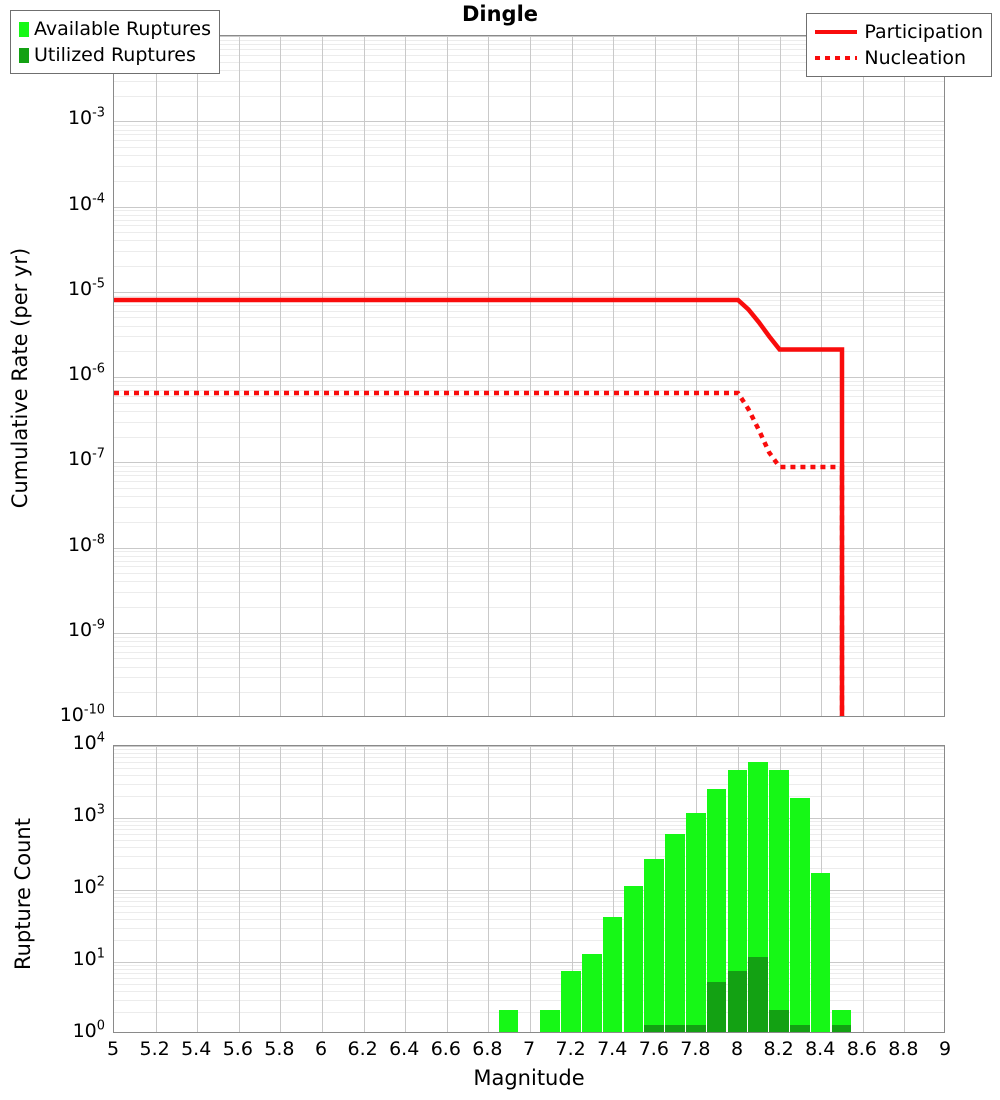 This screenshot has height=1100, width=1000. What do you see at coordinates (237, 1049) in the screenshot?
I see `x-tick-label: 5.6` at bounding box center [237, 1049].